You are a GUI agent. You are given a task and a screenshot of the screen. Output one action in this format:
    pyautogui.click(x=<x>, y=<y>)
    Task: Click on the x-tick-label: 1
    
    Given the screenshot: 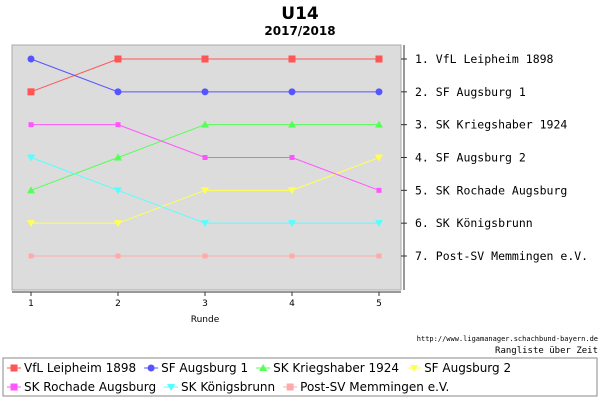 What is the action you would take?
    pyautogui.click(x=31, y=304)
    